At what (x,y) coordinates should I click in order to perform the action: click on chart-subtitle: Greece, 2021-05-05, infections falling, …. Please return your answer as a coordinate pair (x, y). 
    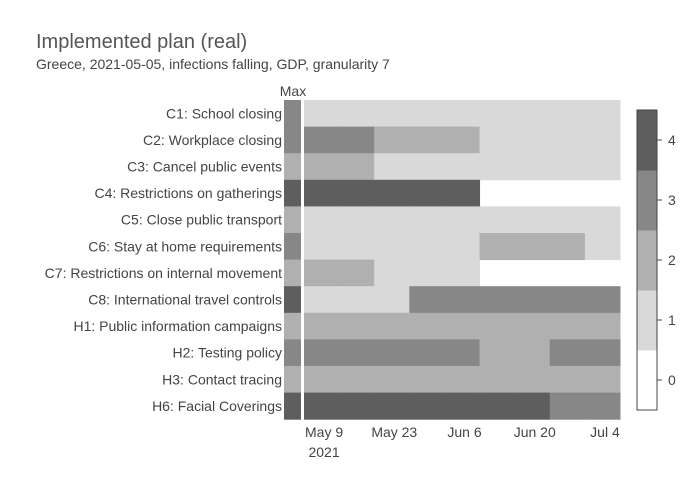
    Looking at the image, I should click on (213, 64).